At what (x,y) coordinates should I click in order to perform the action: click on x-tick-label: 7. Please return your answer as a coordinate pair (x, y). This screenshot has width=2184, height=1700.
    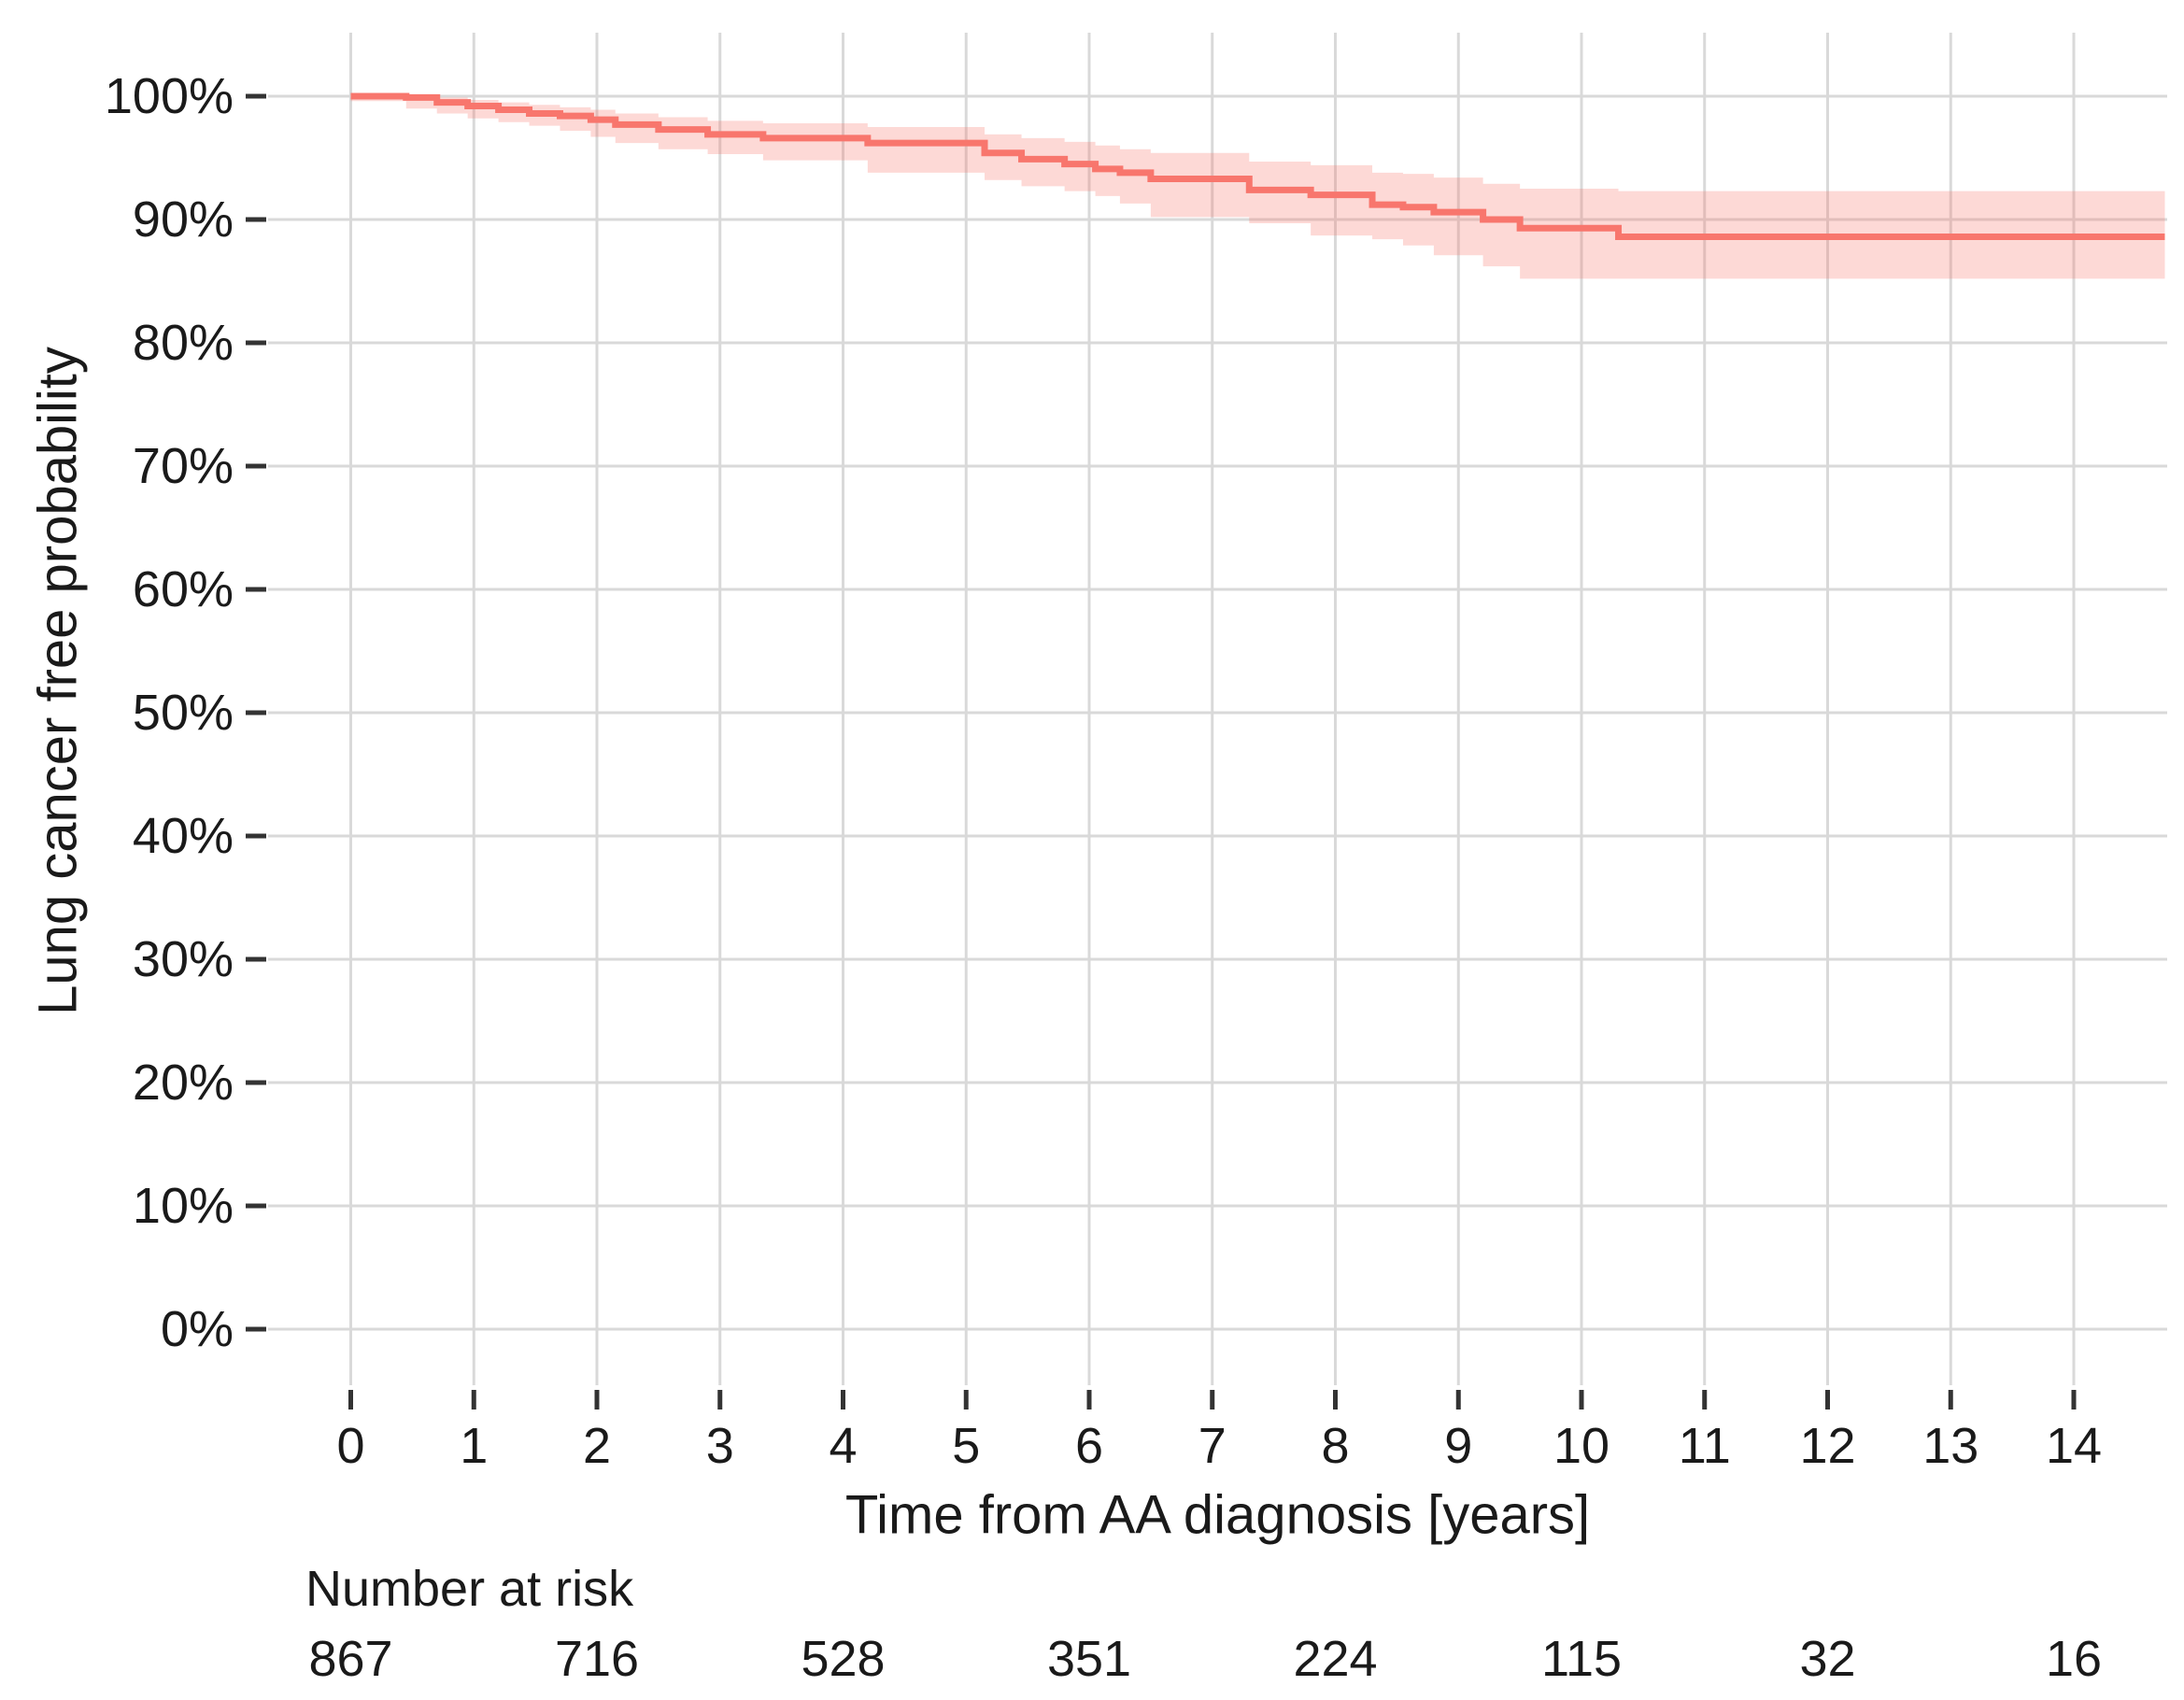
    Looking at the image, I should click on (1212, 1446).